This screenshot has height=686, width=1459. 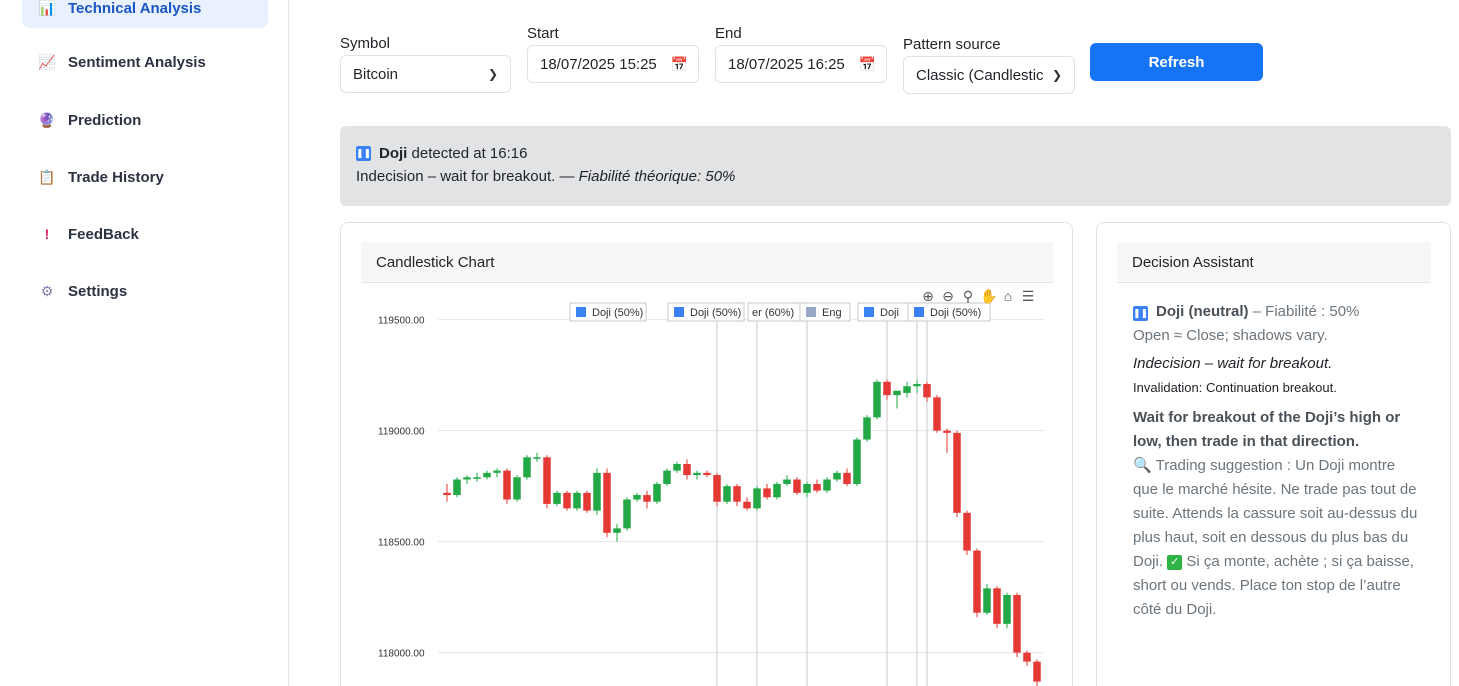 I want to click on end-datetime-input: 18/07/2025 16:25 📅, so click(x=801, y=64).